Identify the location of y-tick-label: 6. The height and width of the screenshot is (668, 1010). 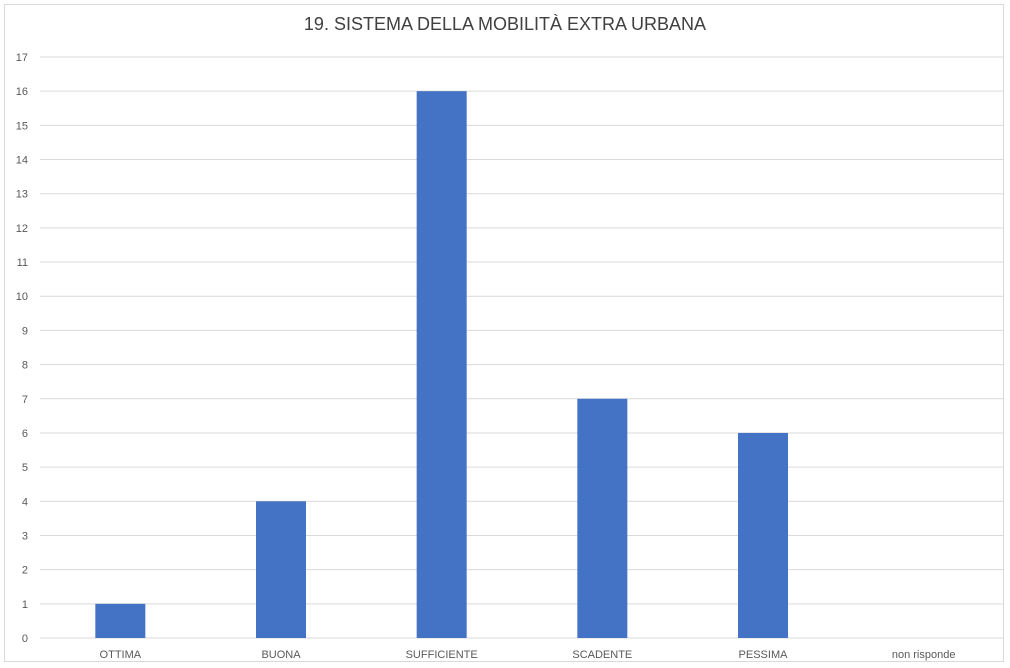
(25, 434).